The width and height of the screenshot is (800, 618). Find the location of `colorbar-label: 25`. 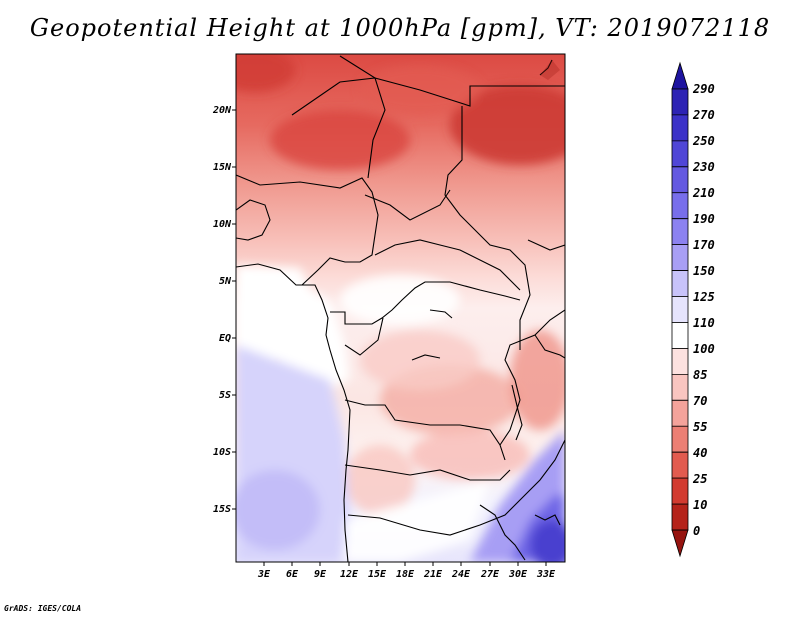

colorbar-label: 25 is located at coordinates (699, 479).